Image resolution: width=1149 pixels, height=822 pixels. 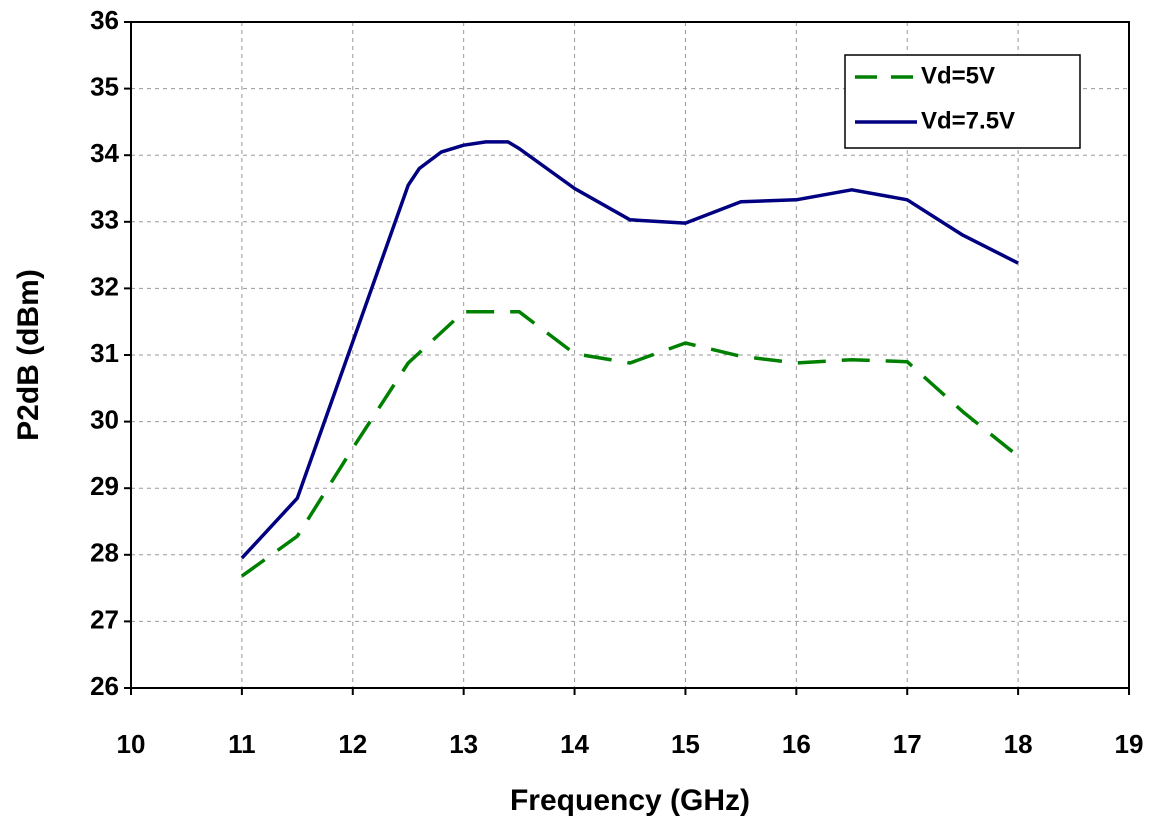 What do you see at coordinates (242, 744) in the screenshot?
I see `x-tick-label: 11` at bounding box center [242, 744].